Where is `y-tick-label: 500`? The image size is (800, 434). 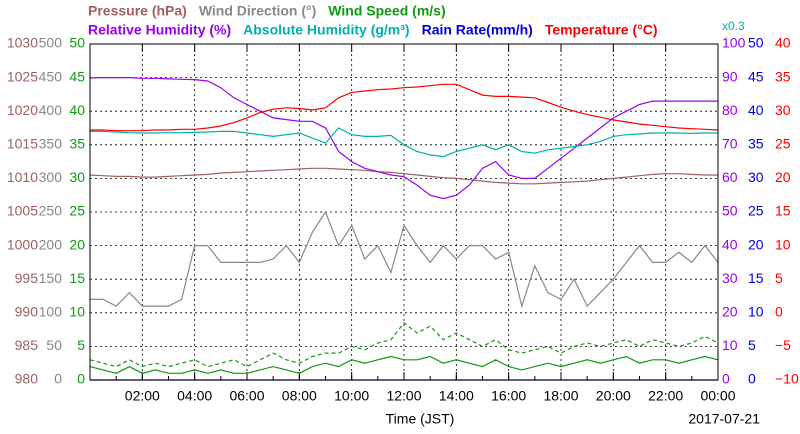 y-tick-label: 500 is located at coordinates (51, 43).